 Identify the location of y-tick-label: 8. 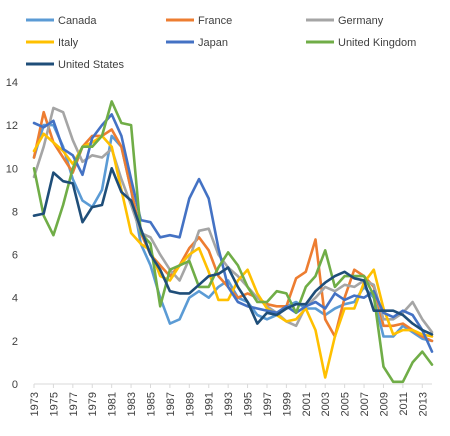
(15, 212).